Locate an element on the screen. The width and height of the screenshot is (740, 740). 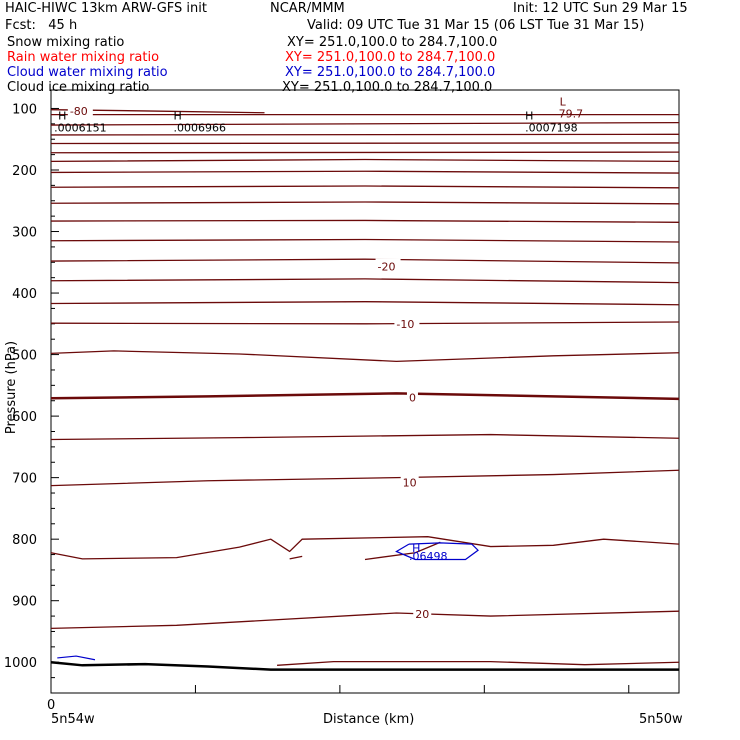
extremum-value-0: .0006151 is located at coordinates (80, 128).